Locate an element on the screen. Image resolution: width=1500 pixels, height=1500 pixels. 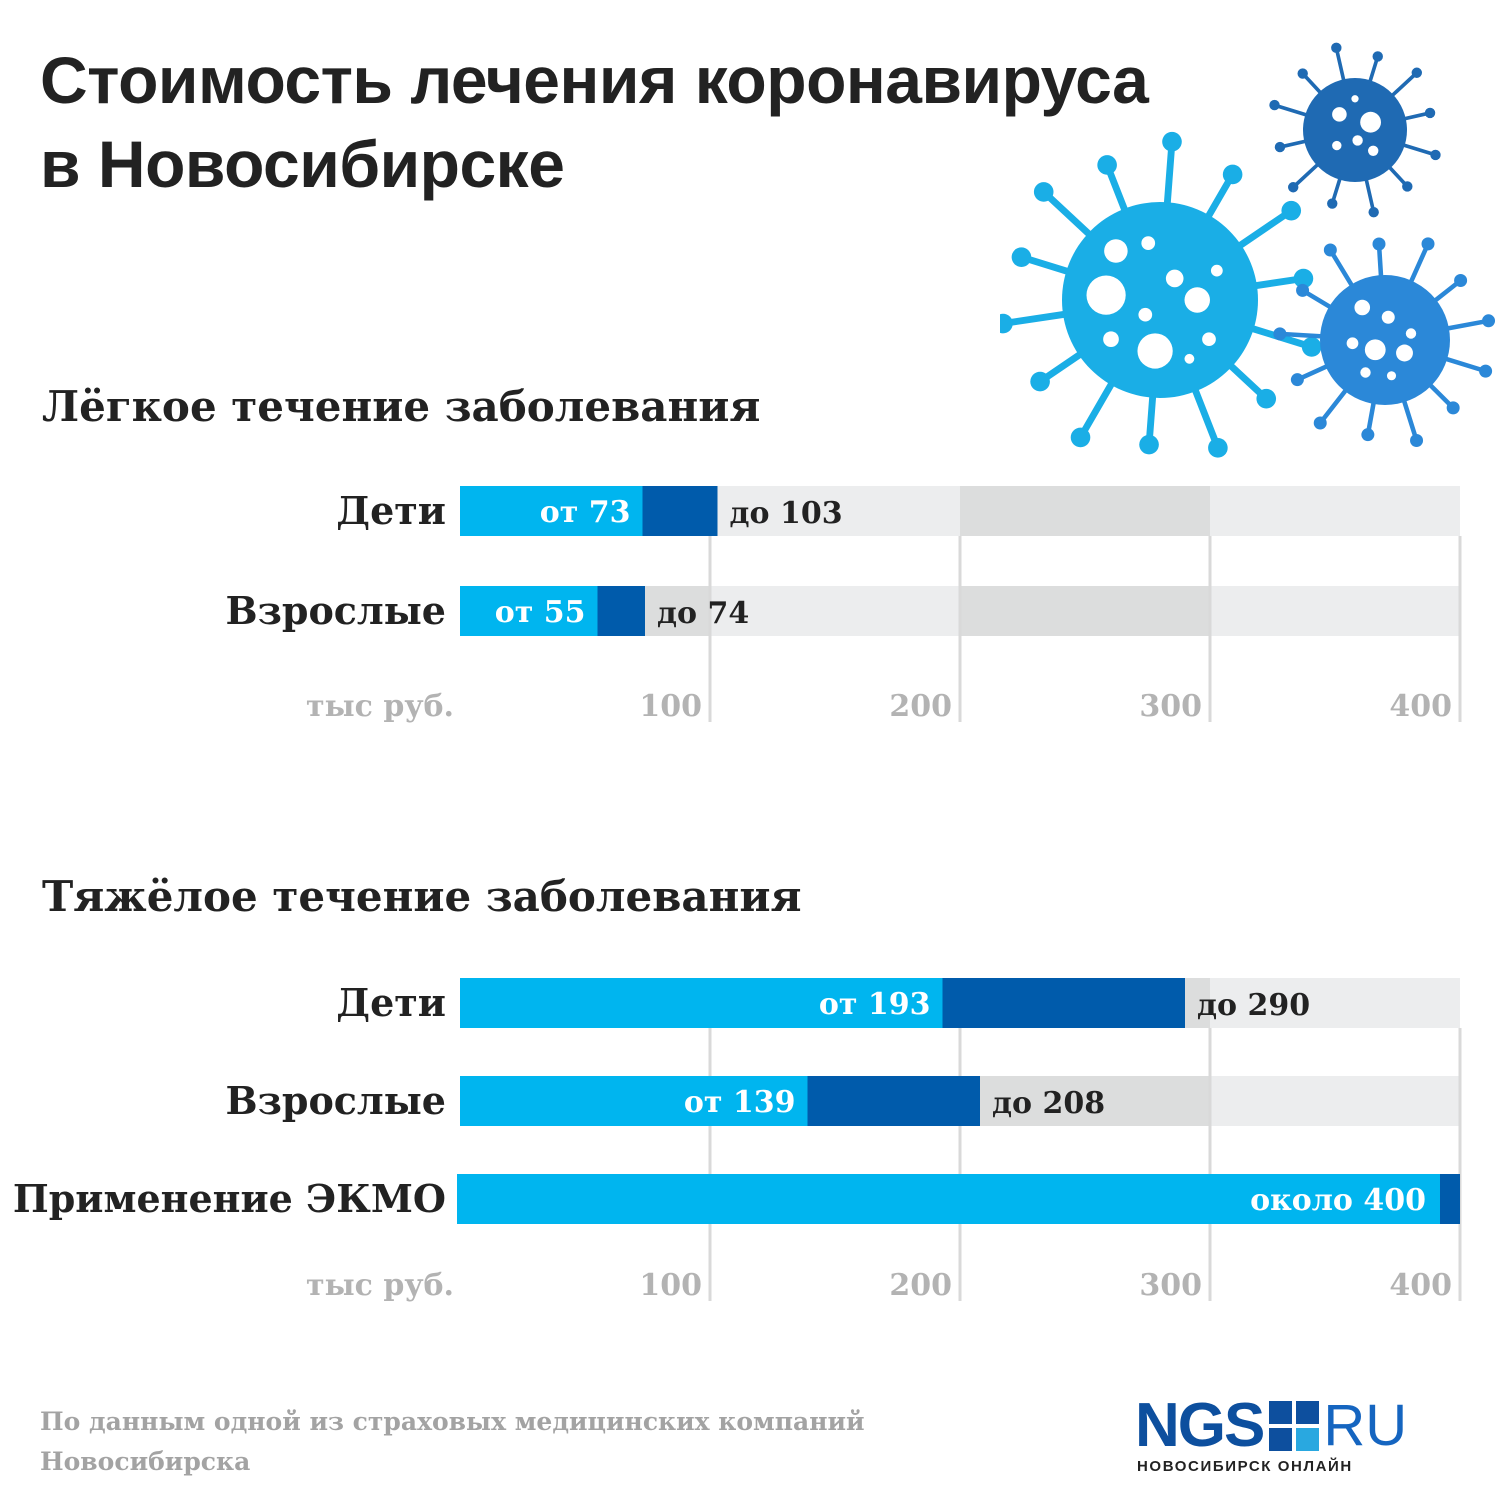
category-label: Применение ЭКМО is located at coordinates (229, 1198).